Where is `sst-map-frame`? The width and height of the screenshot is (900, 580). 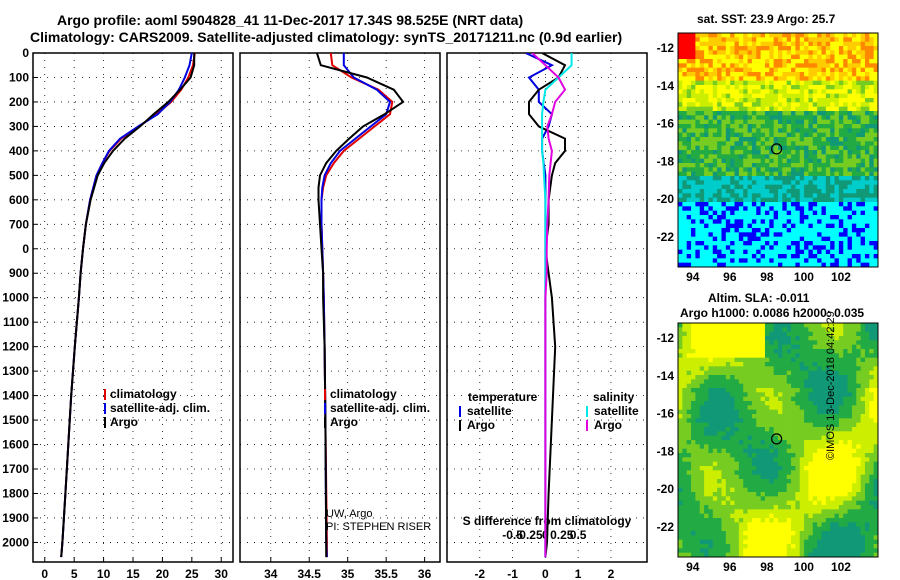 sst-map-frame is located at coordinates (778, 150).